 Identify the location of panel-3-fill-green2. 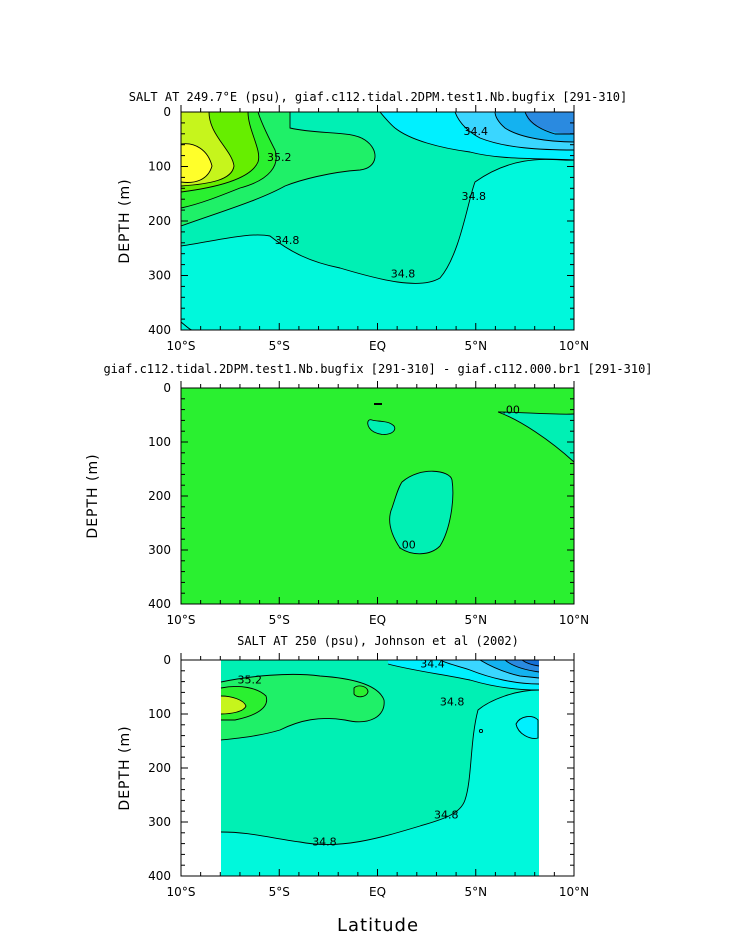
(303, 707).